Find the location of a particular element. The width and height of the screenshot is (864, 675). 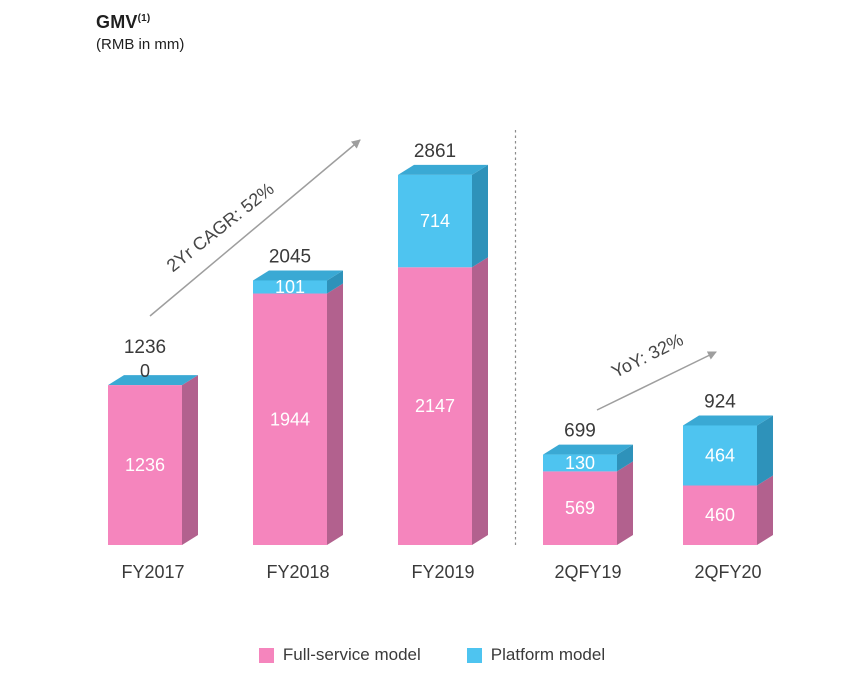

legend-item-full-service: Full-service model is located at coordinates (339, 655).